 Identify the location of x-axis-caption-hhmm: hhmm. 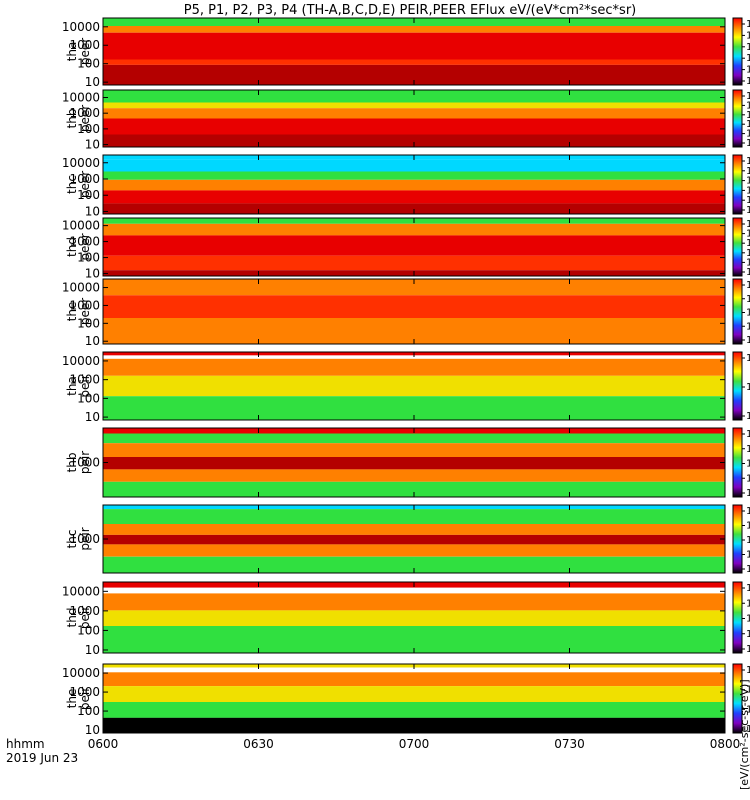
(25, 744).